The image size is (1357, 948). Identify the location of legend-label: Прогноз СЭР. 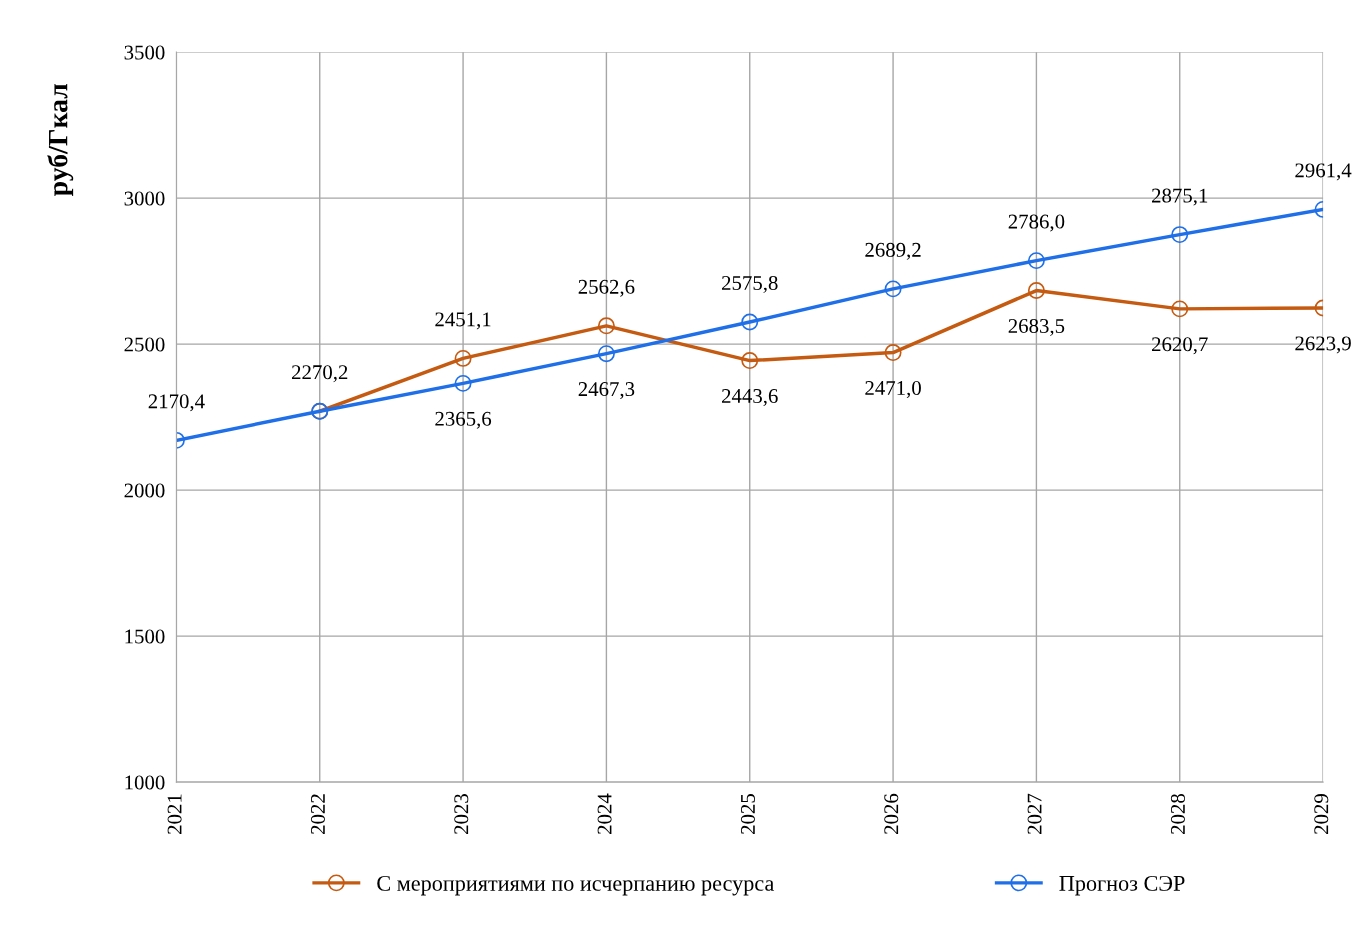
(1122, 885).